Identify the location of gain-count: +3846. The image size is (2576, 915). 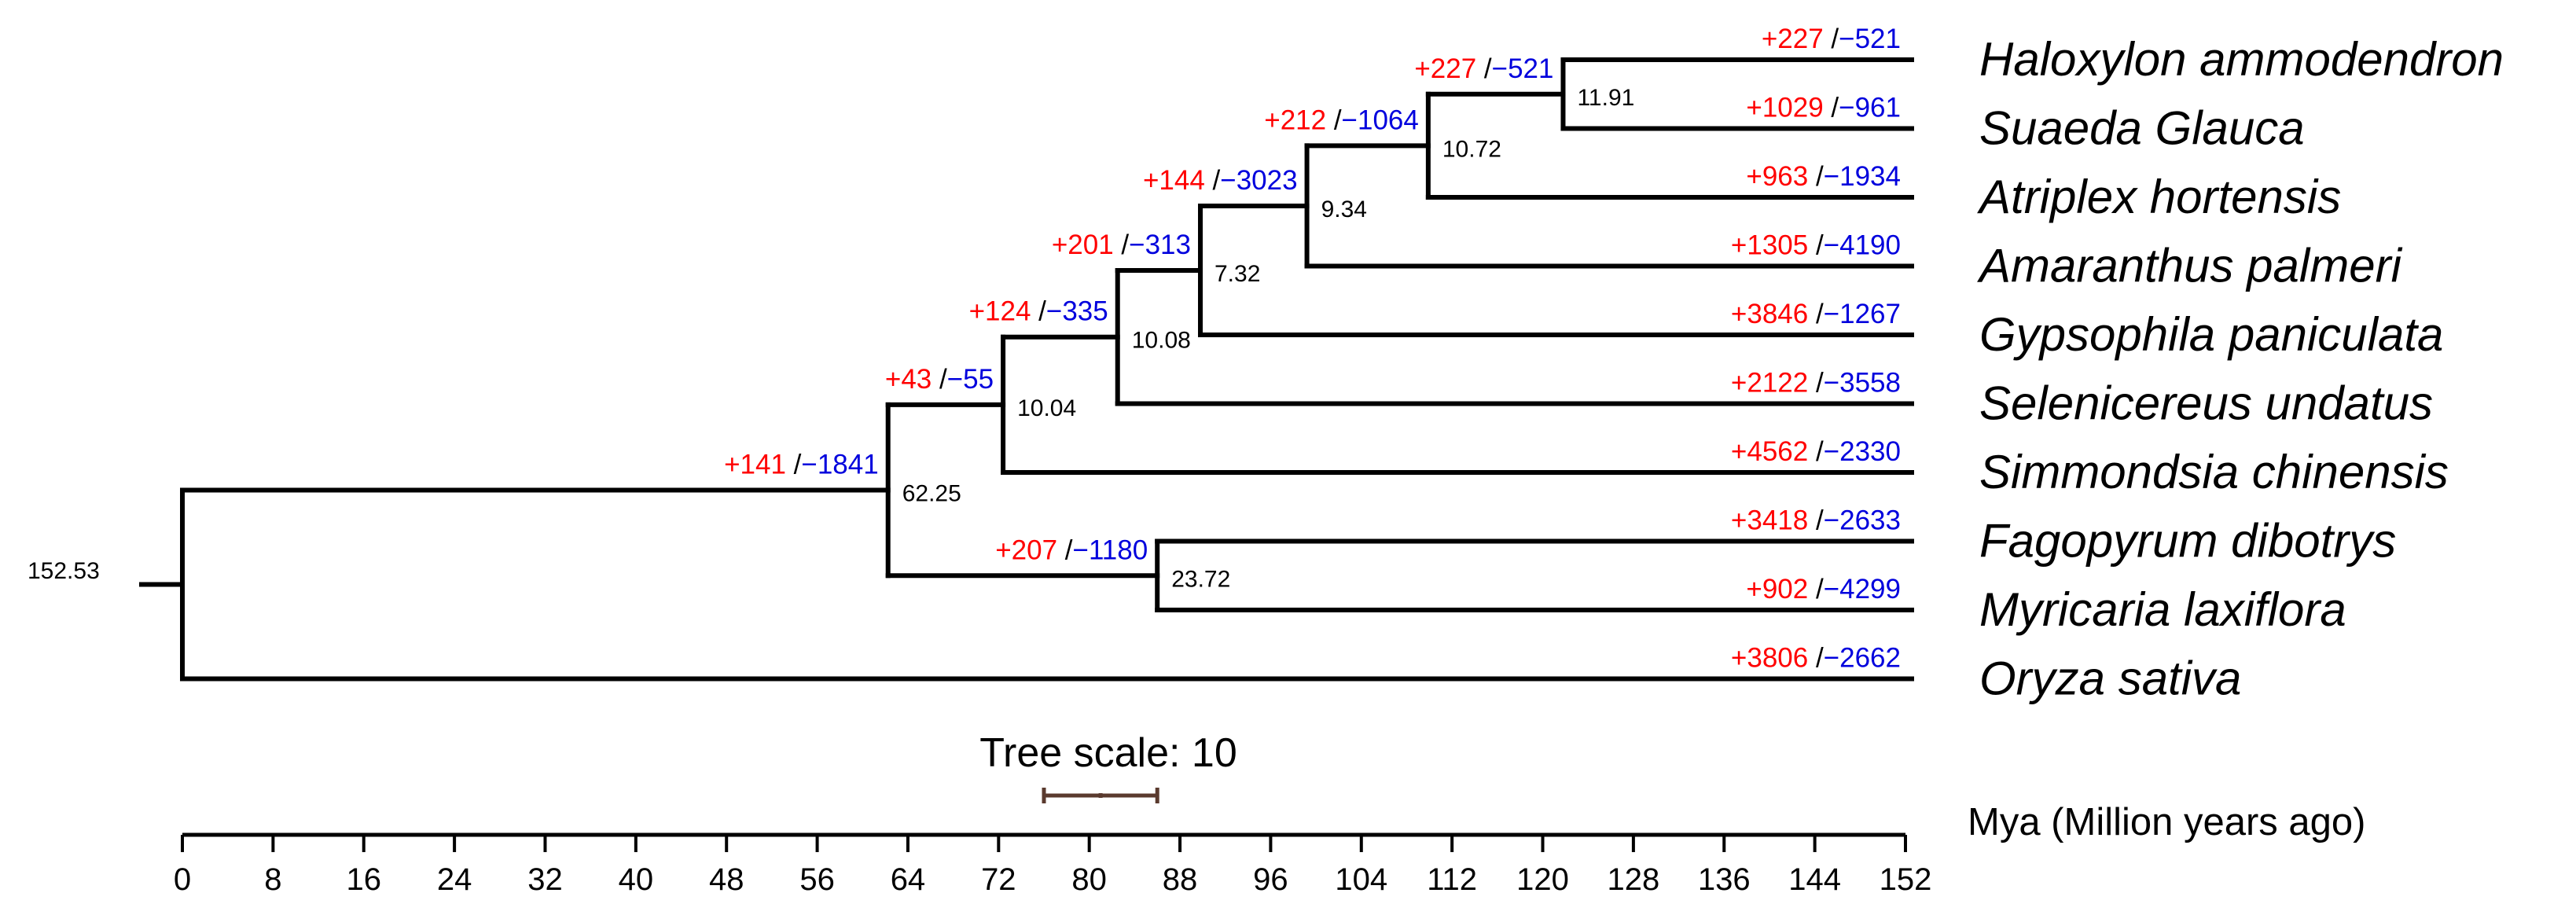
(1769, 314).